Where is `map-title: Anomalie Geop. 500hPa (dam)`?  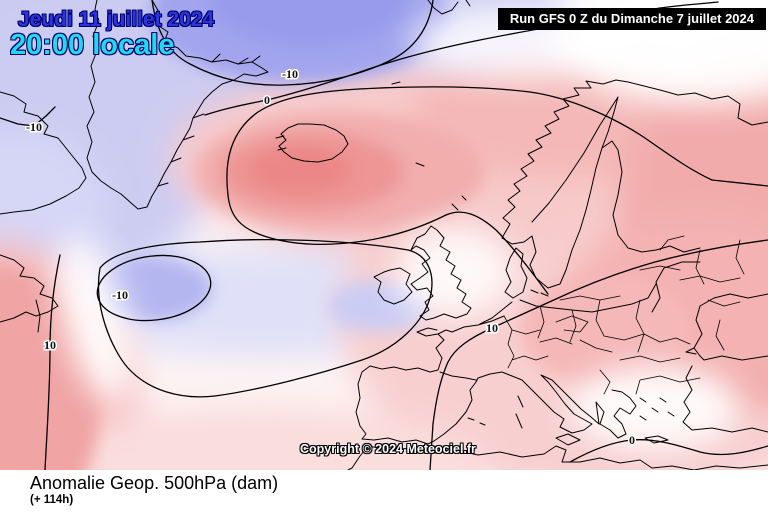 map-title: Anomalie Geop. 500hPa (dam) is located at coordinates (154, 483).